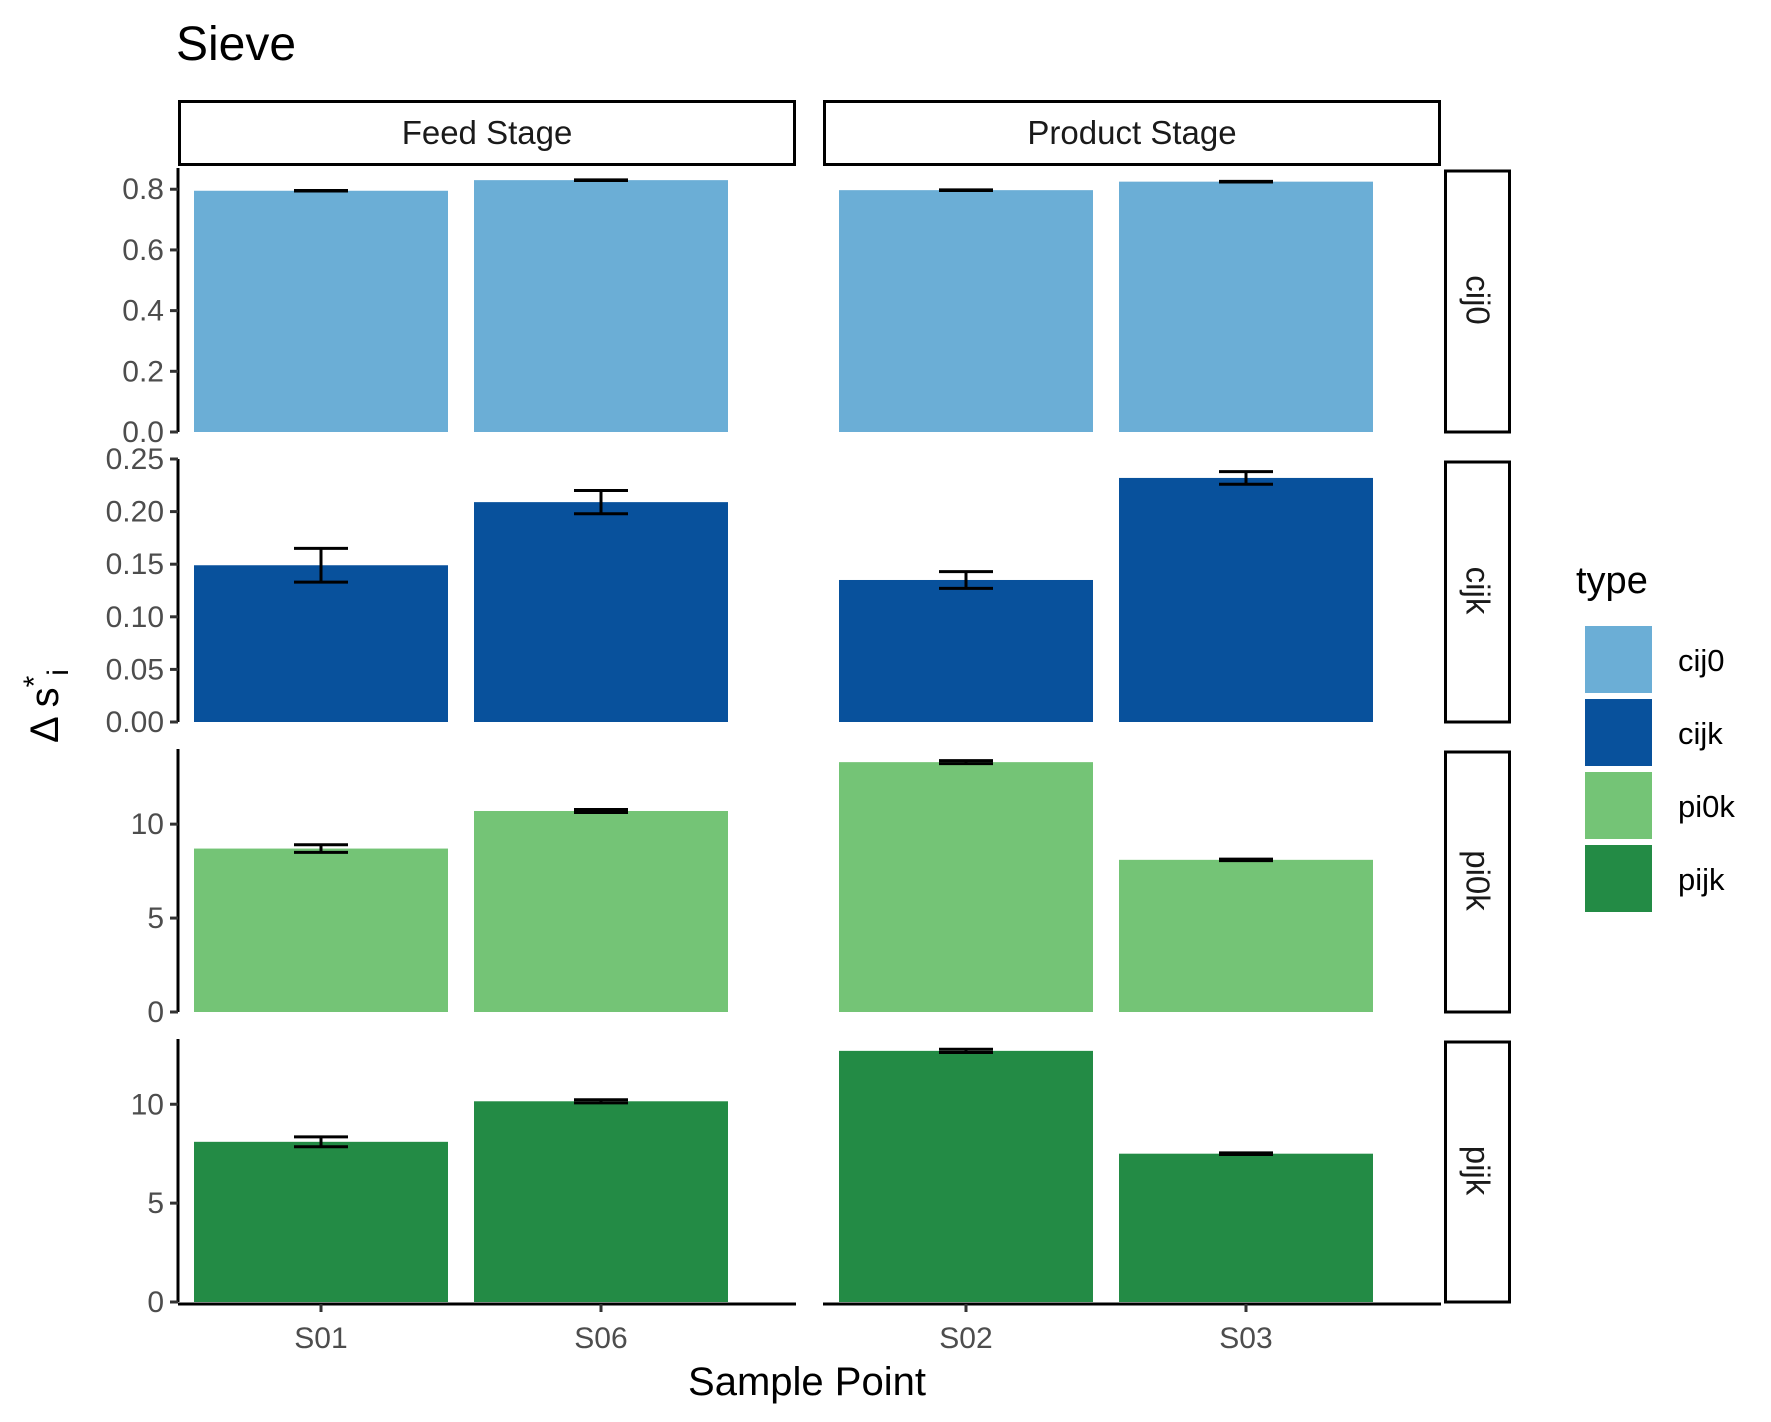 The height and width of the screenshot is (1422, 1771). I want to click on error-bar-cijk-s01, so click(321, 565).